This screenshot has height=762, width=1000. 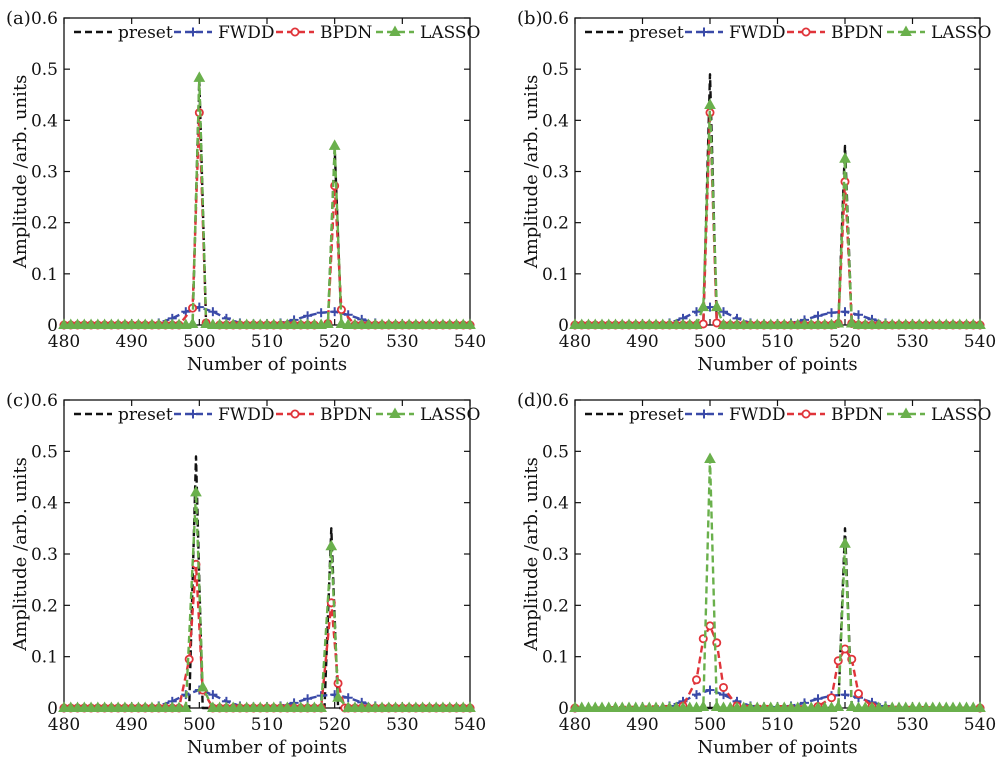 What do you see at coordinates (64, 725) in the screenshot?
I see `x-tick-label: 480` at bounding box center [64, 725].